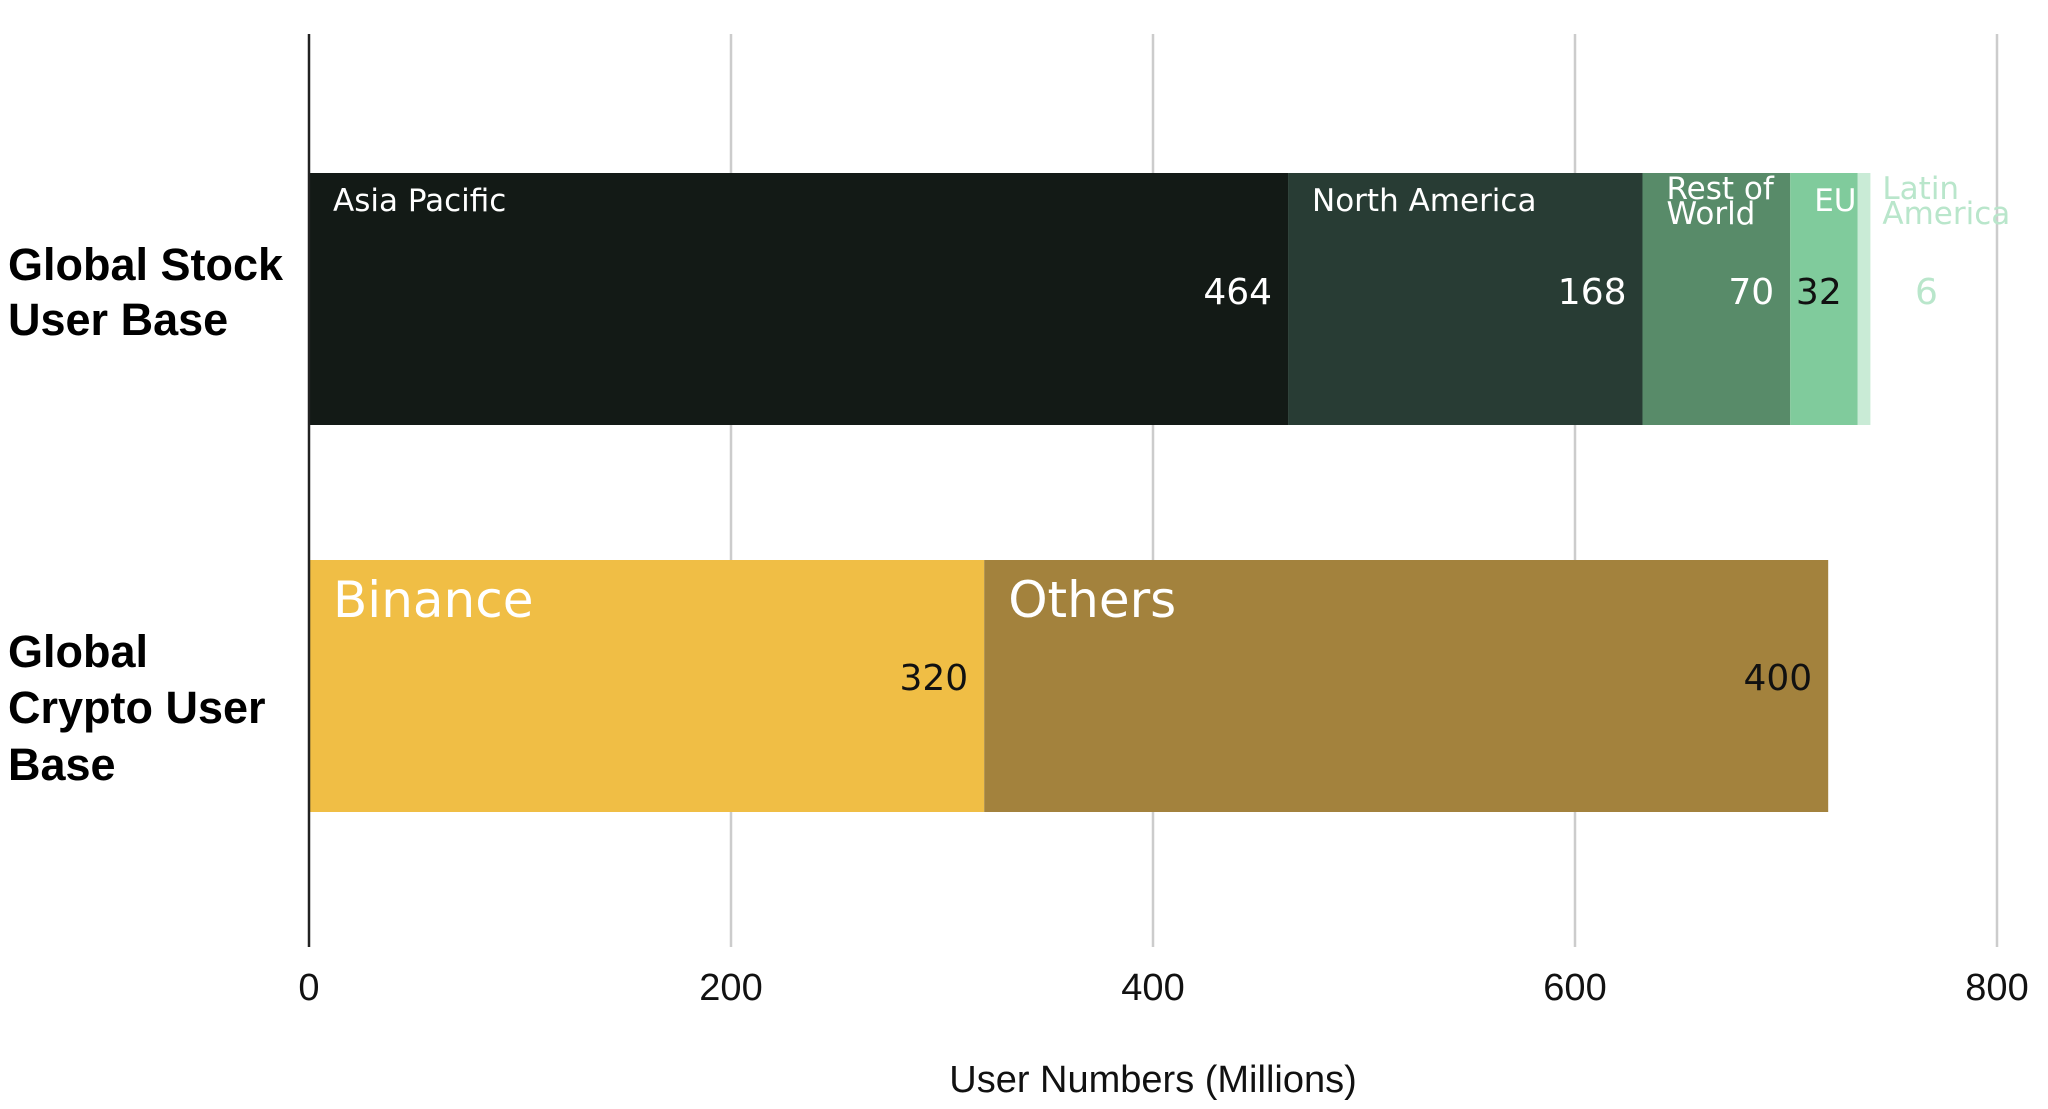  What do you see at coordinates (146, 292) in the screenshot?
I see `category-label-global-stock-user-base: Global Stock User Base` at bounding box center [146, 292].